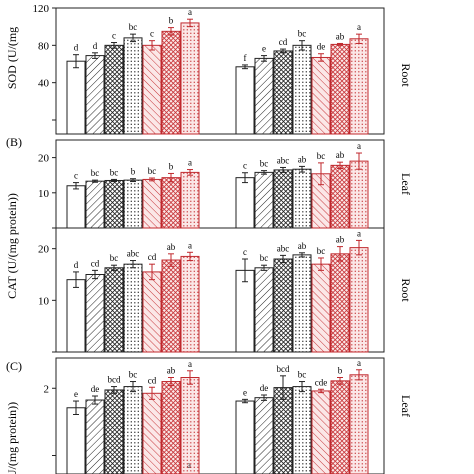 The height and width of the screenshot is (474, 474). Describe the element at coordinates (44, 84) in the screenshot. I see `y-tick-label: 40` at that location.